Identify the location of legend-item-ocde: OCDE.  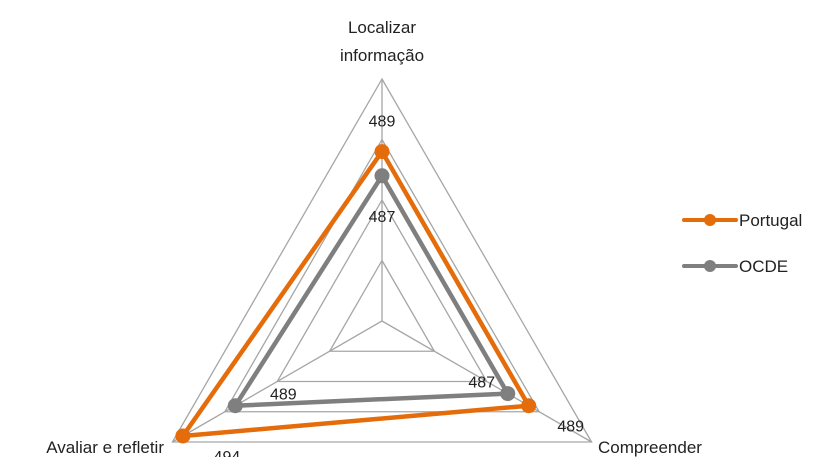
(735, 266).